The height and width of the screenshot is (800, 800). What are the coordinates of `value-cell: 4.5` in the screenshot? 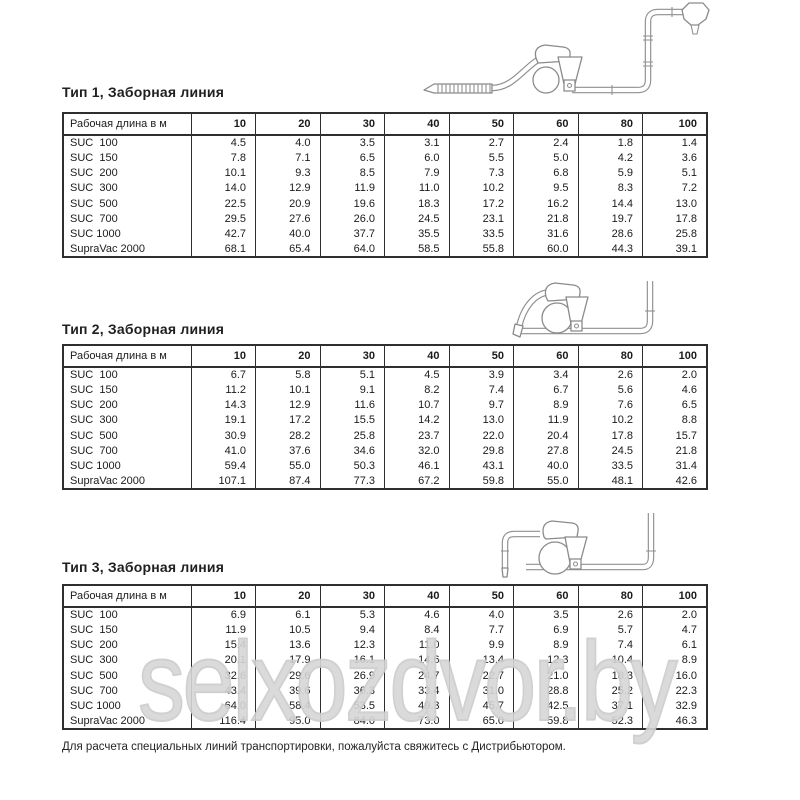 It's located at (223, 143).